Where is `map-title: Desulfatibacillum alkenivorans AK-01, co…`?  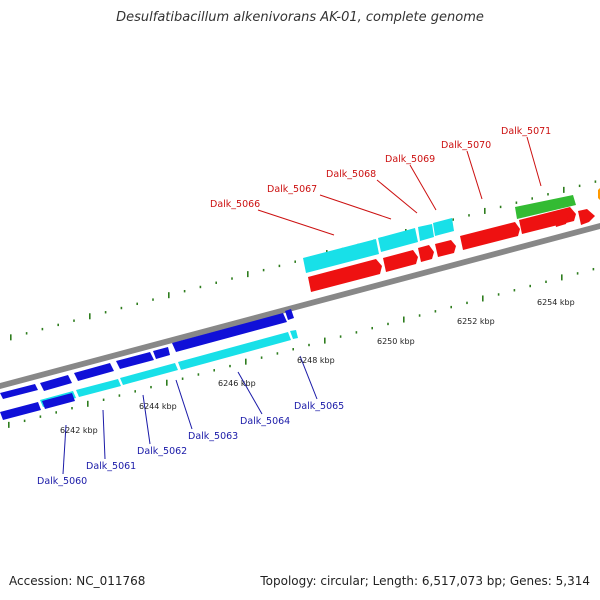 map-title: Desulfatibacillum alkenivorans AK-01, co… is located at coordinates (300, 17).